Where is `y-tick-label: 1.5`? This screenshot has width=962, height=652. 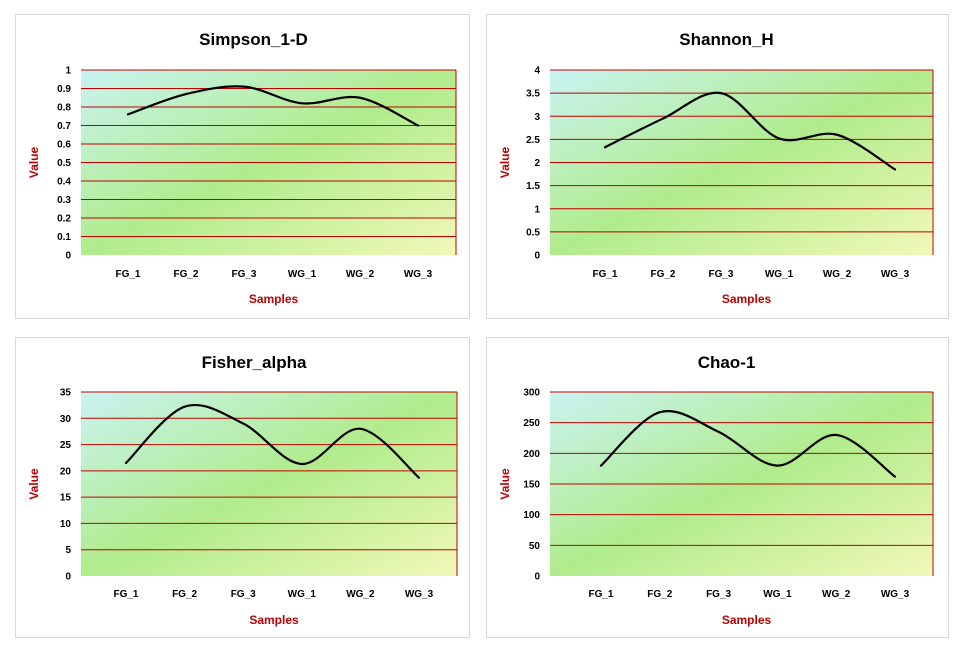 y-tick-label: 1.5 is located at coordinates (533, 186).